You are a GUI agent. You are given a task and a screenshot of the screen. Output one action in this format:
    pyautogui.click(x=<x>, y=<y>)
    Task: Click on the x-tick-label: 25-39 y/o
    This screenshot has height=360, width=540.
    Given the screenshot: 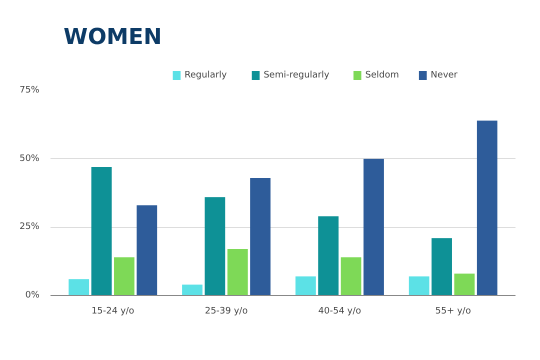 What is the action you would take?
    pyautogui.click(x=226, y=311)
    